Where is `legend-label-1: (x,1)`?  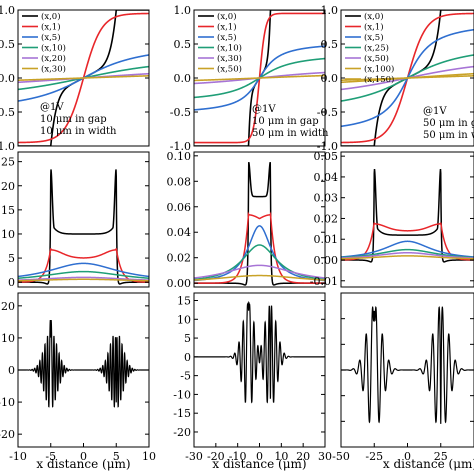
legend-label-1: (x,1) is located at coordinates (374, 27).